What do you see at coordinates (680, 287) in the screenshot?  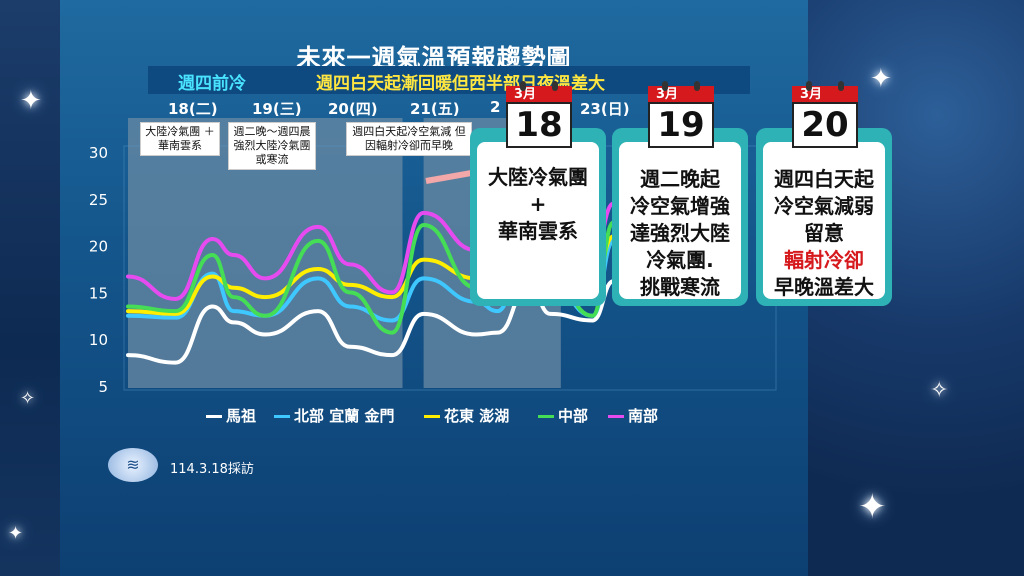 I see `card-line: 挑戰寒流` at bounding box center [680, 287].